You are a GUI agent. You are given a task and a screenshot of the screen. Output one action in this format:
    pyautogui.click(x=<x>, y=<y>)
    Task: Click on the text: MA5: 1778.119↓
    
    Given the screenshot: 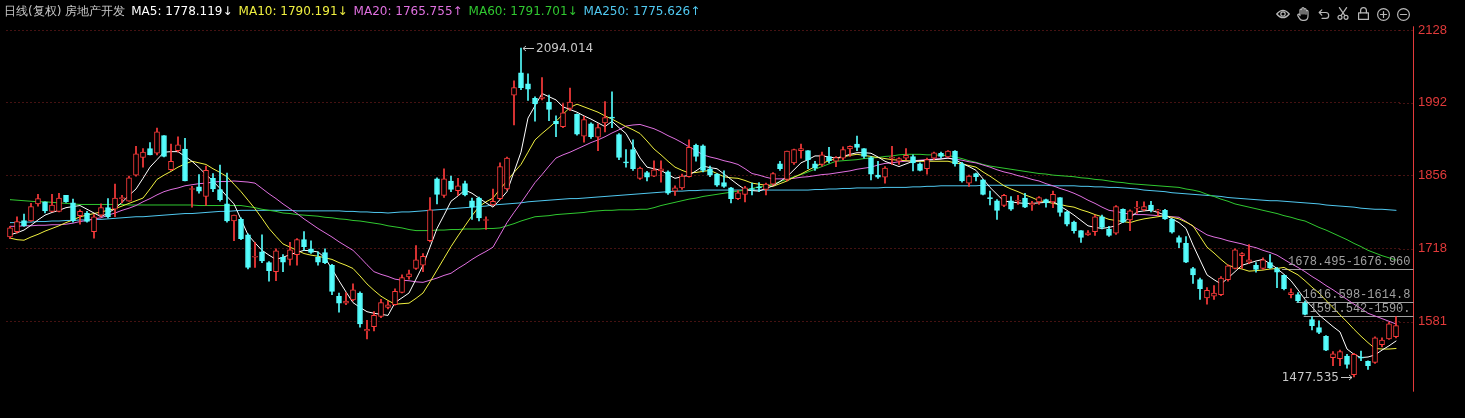 What is the action you would take?
    pyautogui.click(x=182, y=11)
    